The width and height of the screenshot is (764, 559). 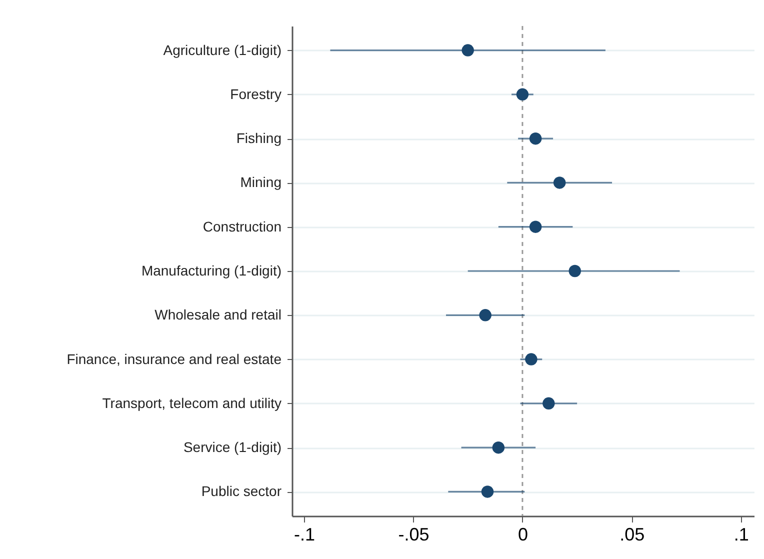 What do you see at coordinates (261, 182) in the screenshot?
I see `y-tick-label: Mining` at bounding box center [261, 182].